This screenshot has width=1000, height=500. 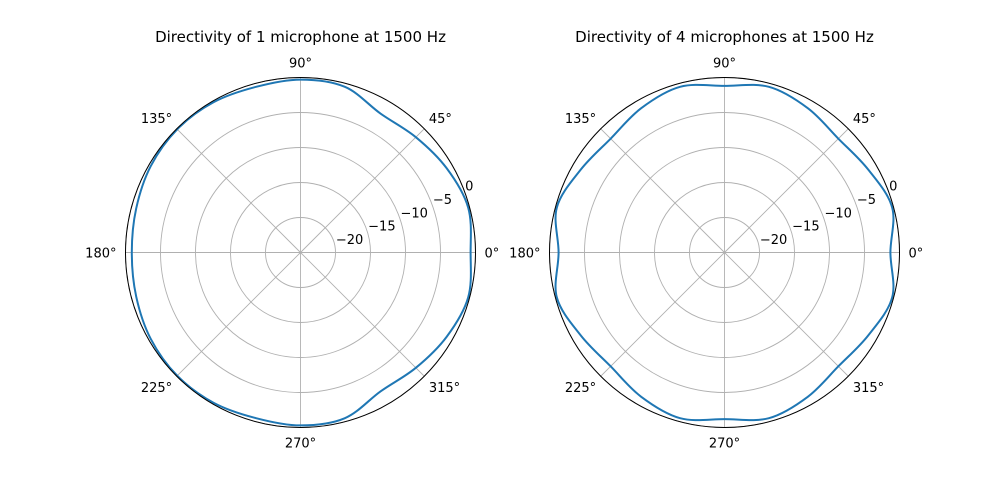 What do you see at coordinates (300, 37) in the screenshot?
I see `chart-title: Directivity of 1 microphone at 1500 Hz` at bounding box center [300, 37].